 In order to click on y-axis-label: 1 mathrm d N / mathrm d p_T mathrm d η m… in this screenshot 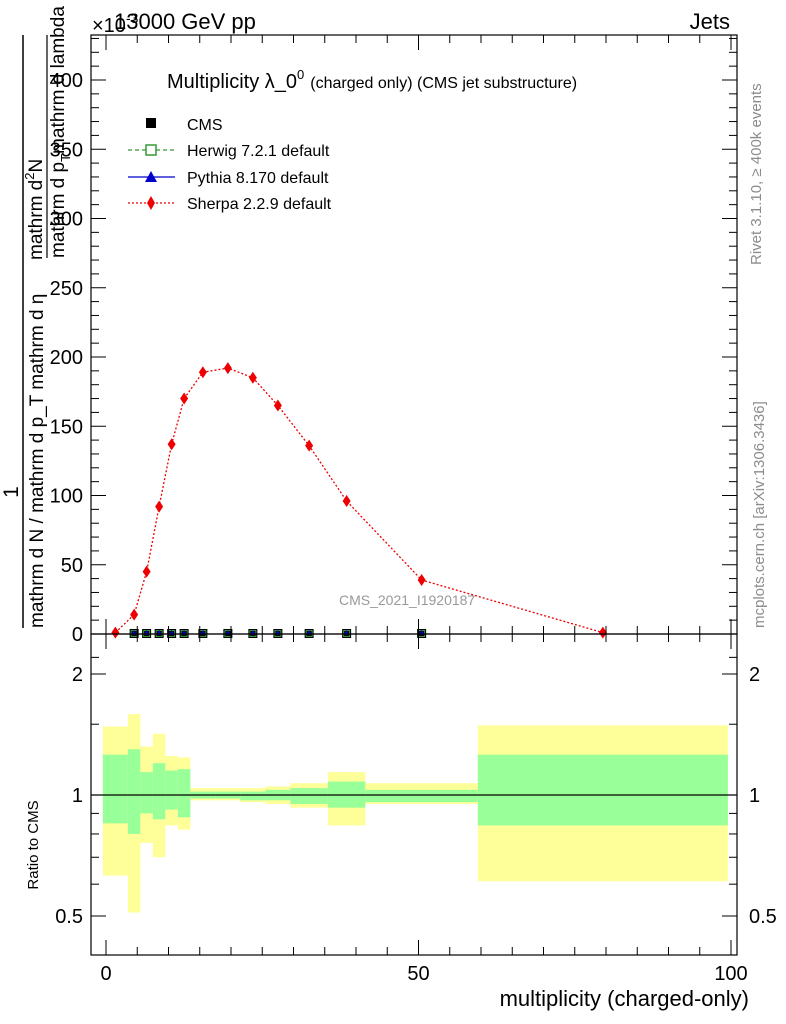, I will do `click(36, 317)`.